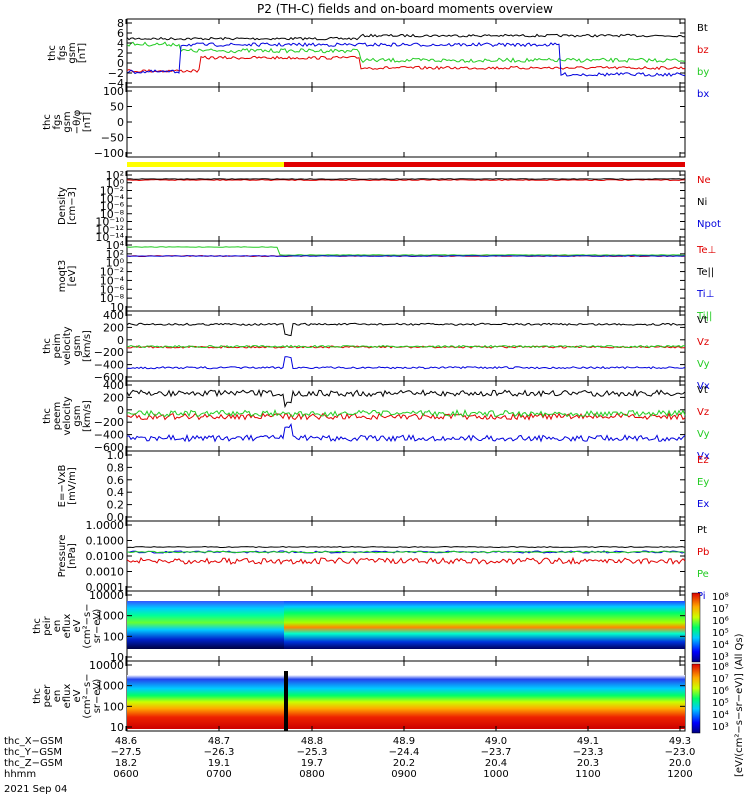  I want to click on ylabel-line: gsm, so click(72, 52).